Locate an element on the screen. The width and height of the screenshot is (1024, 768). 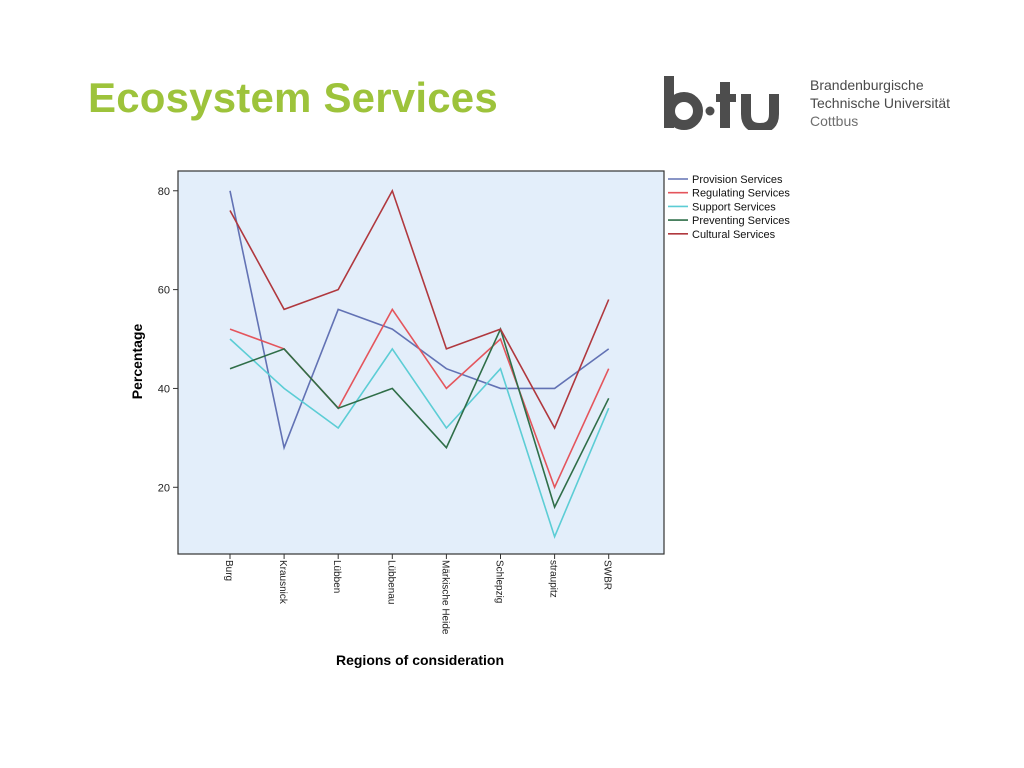
series-line-support-services is located at coordinates (419, 438).